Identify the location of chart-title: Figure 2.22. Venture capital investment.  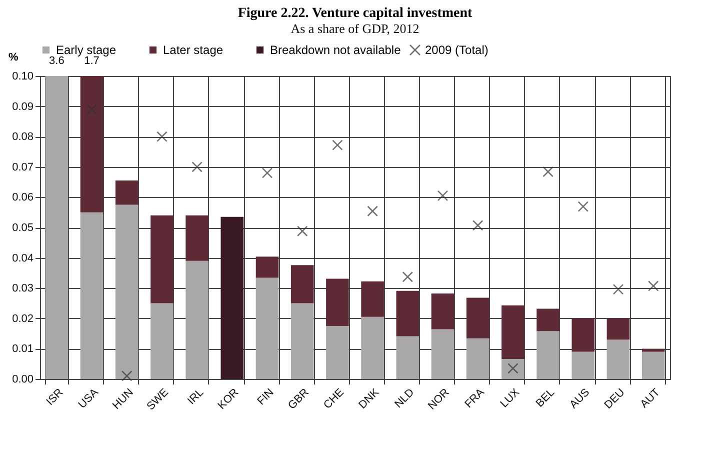
(355, 13).